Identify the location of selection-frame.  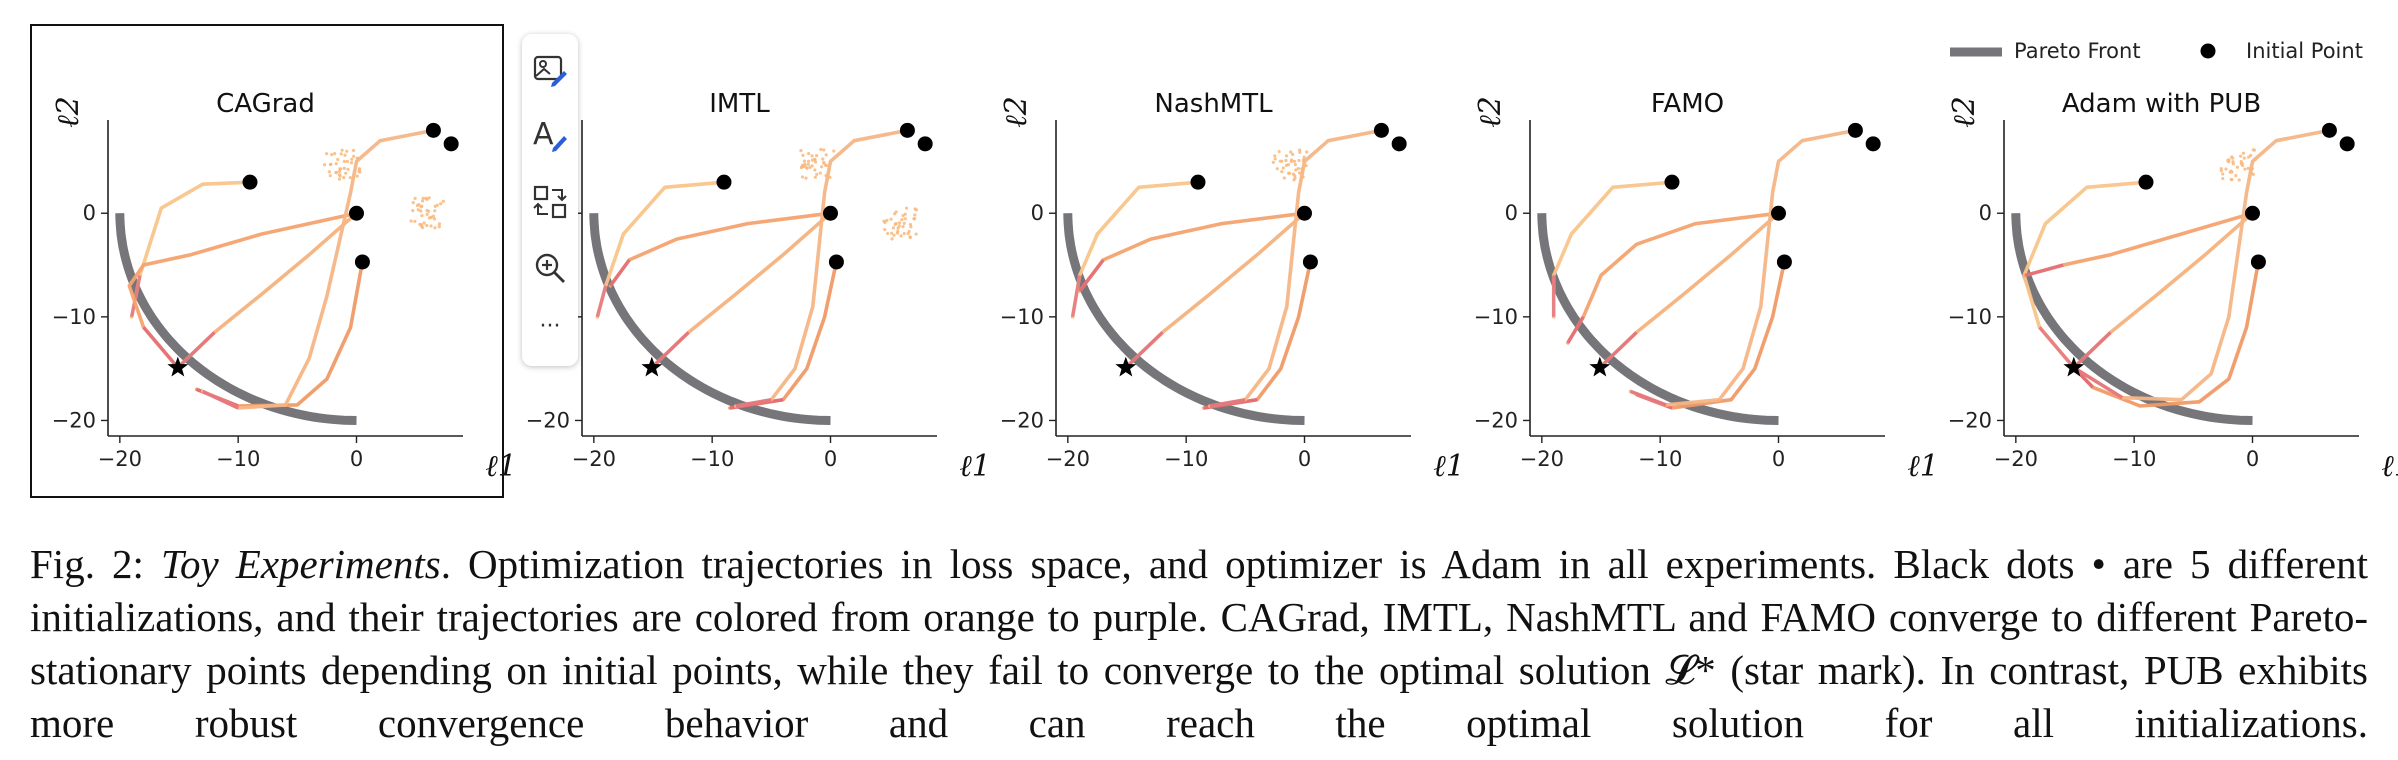
(267, 261).